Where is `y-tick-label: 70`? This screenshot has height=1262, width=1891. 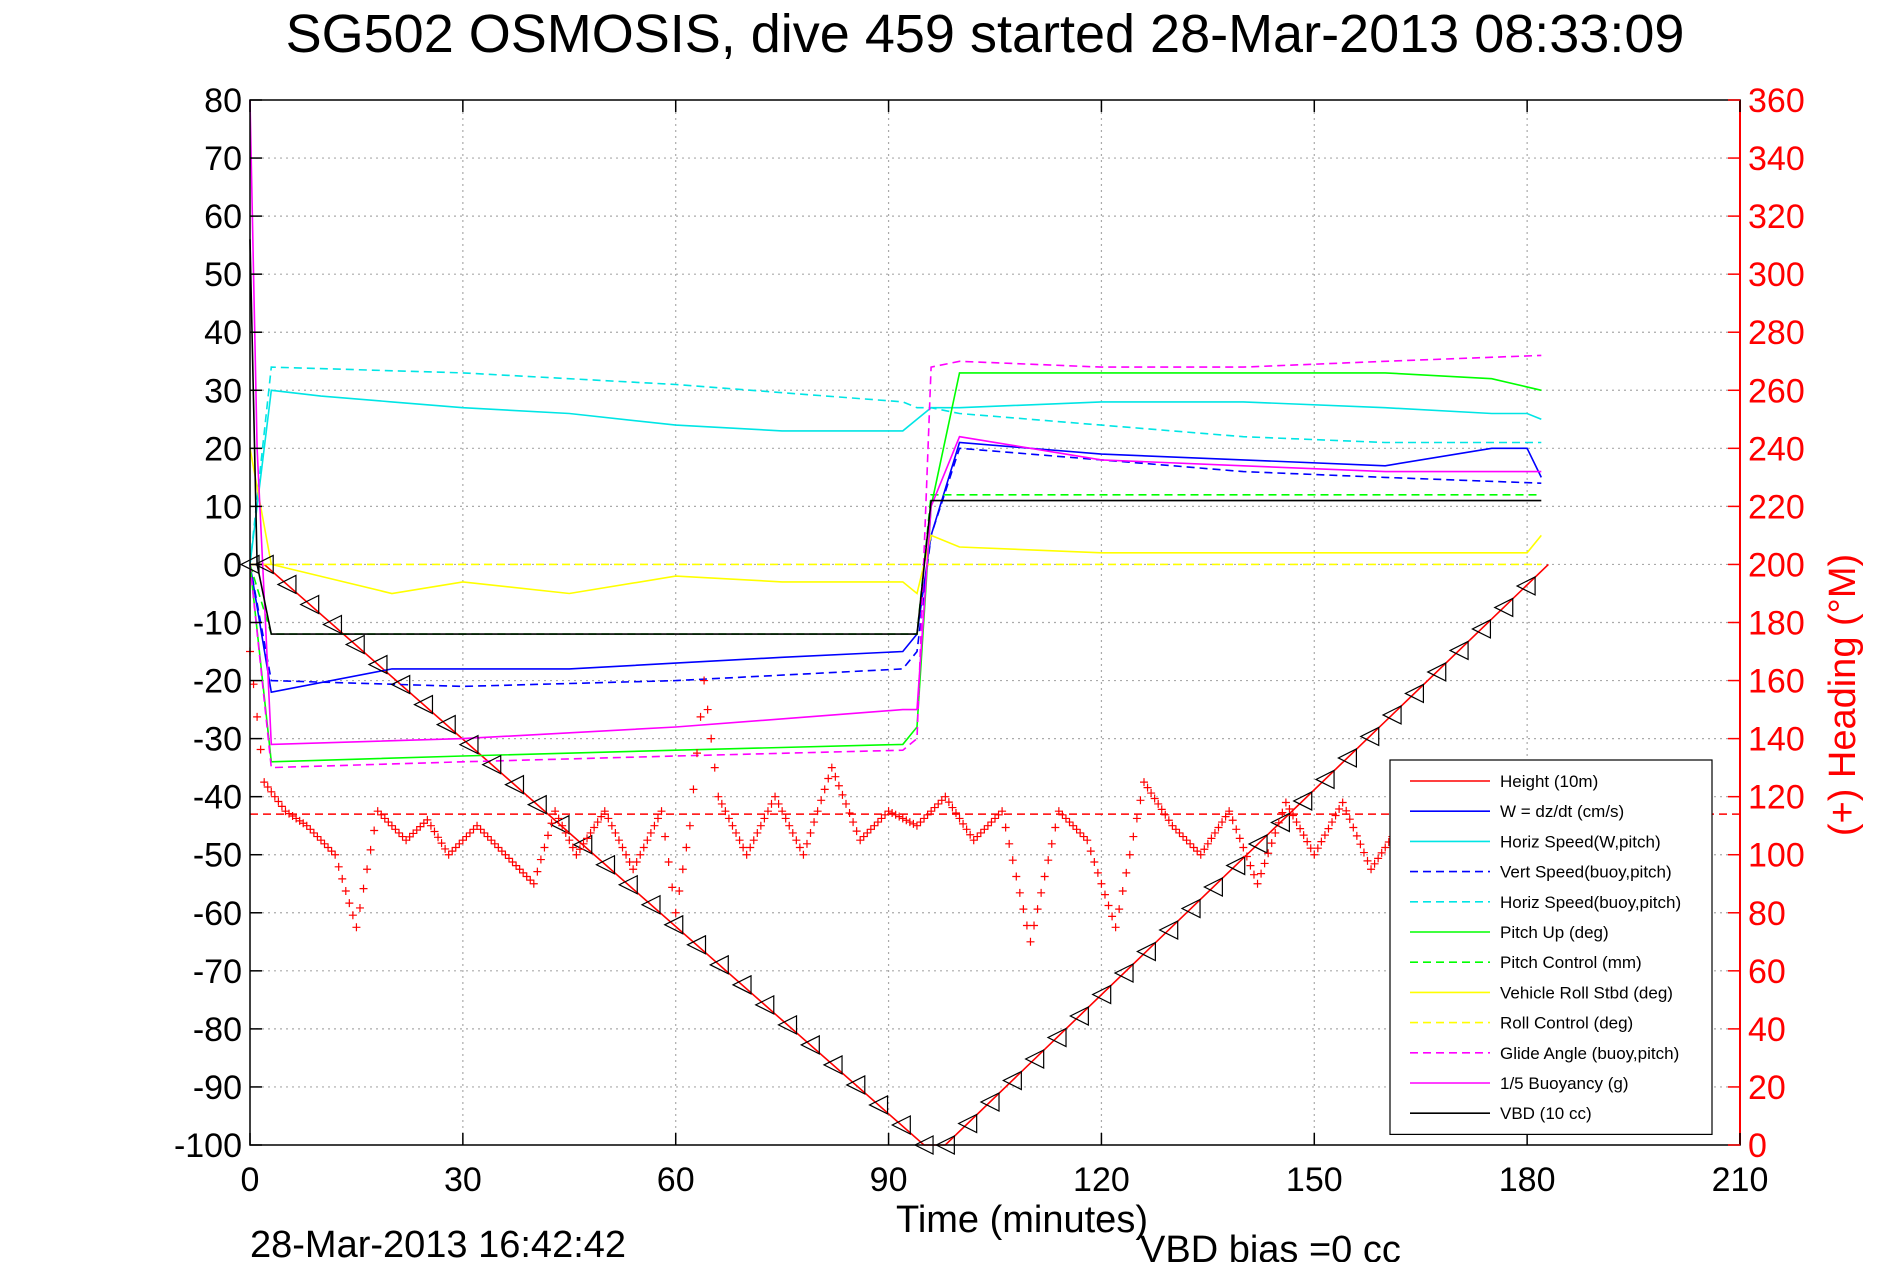
y-tick-label: 70 is located at coordinates (223, 159).